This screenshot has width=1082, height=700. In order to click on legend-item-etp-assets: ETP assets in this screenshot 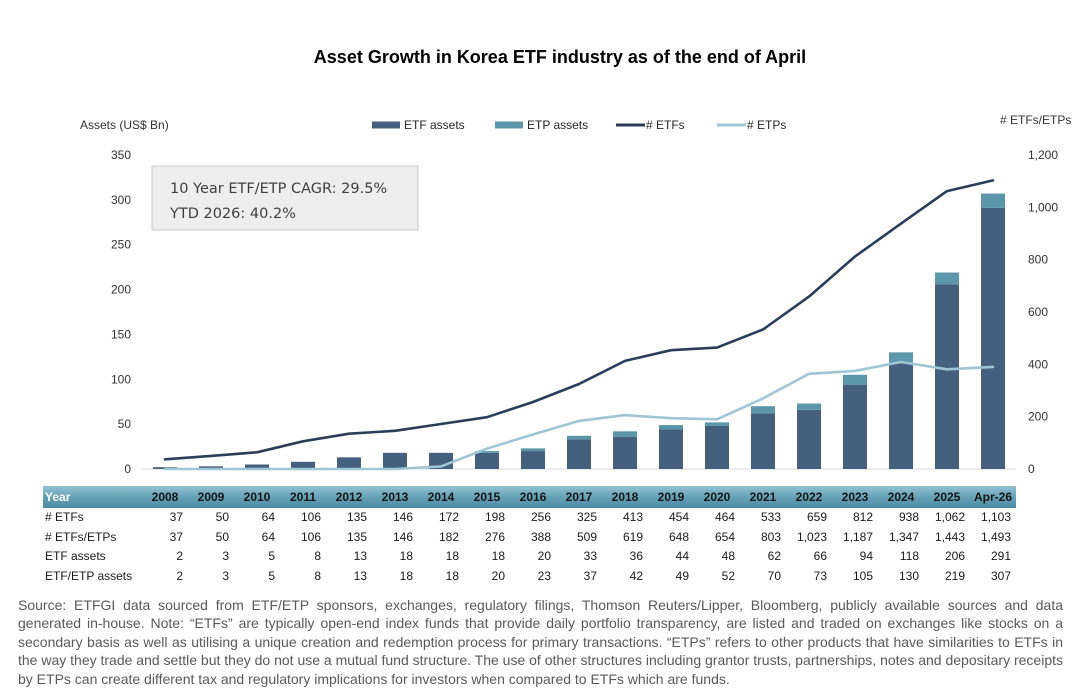, I will do `click(541, 125)`.